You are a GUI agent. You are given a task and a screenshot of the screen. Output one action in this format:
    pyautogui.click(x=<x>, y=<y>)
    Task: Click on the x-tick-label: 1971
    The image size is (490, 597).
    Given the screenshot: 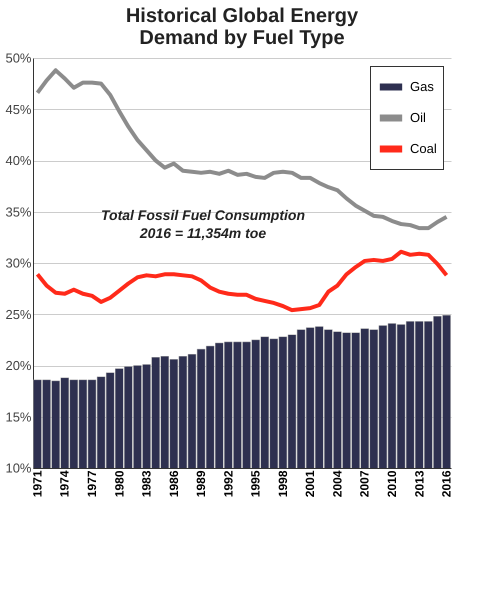 What is the action you would take?
    pyautogui.click(x=37, y=484)
    